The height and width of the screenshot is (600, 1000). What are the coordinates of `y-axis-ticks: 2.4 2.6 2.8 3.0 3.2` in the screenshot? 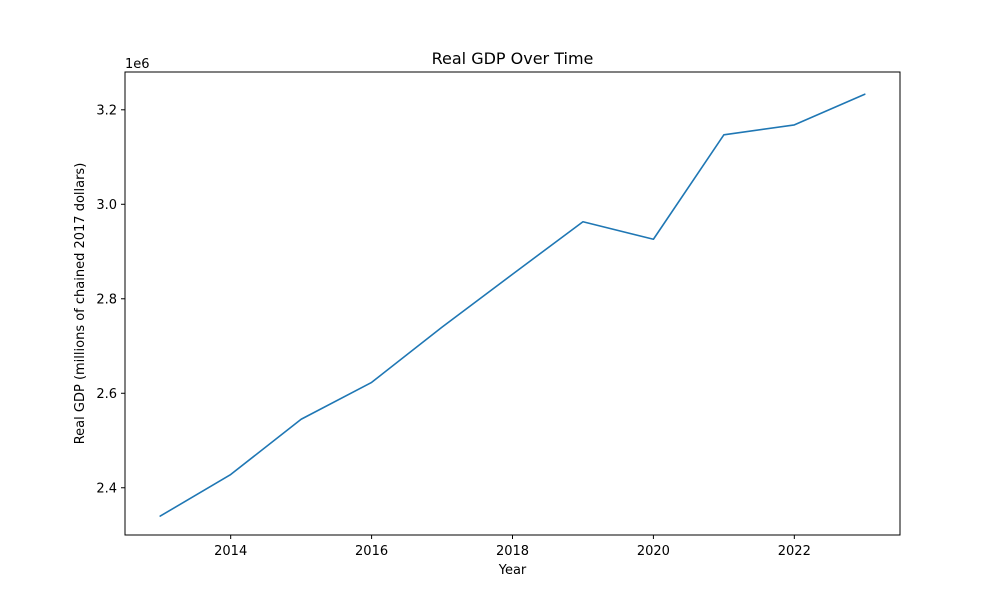 It's located at (110, 299).